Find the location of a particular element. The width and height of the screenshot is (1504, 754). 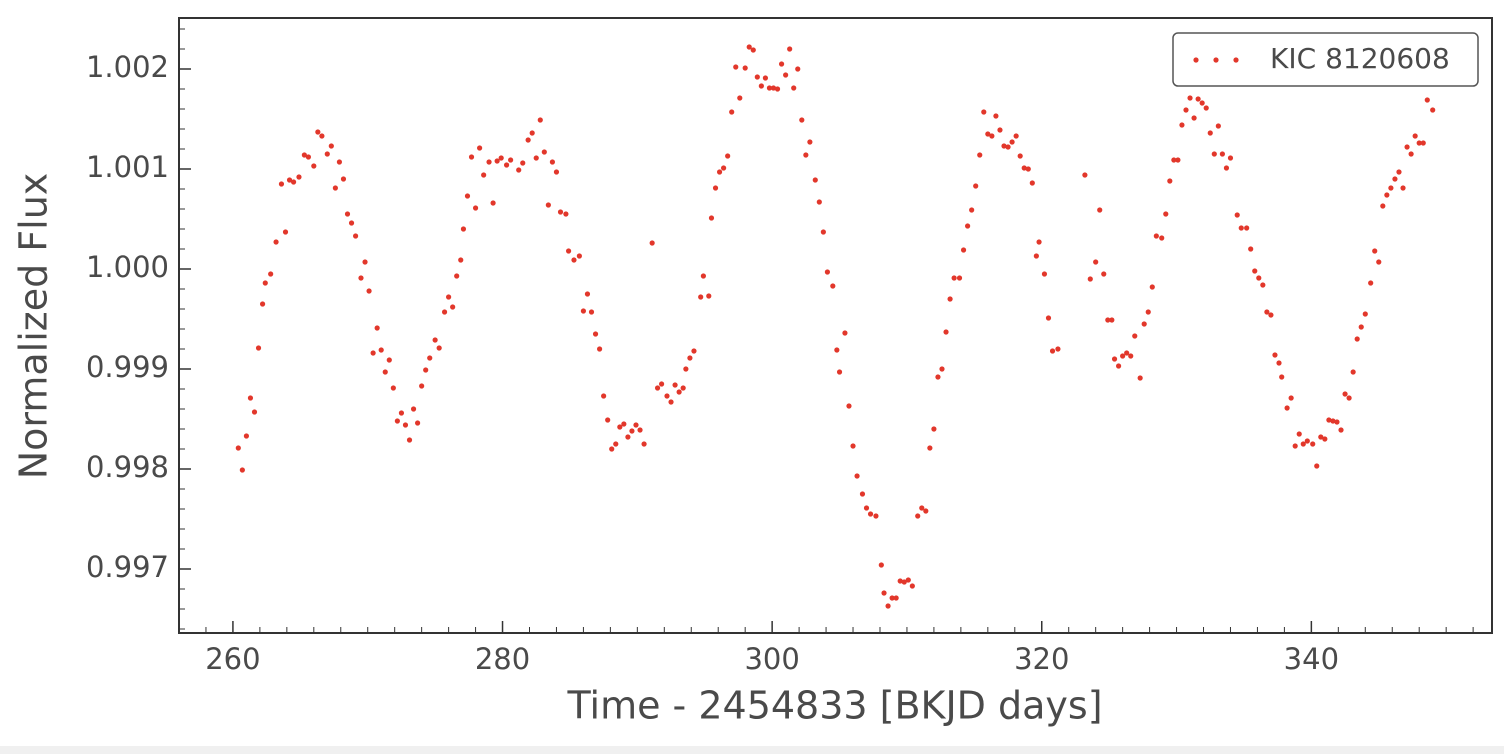

y-tick-label: 0.997 is located at coordinates (127, 567).